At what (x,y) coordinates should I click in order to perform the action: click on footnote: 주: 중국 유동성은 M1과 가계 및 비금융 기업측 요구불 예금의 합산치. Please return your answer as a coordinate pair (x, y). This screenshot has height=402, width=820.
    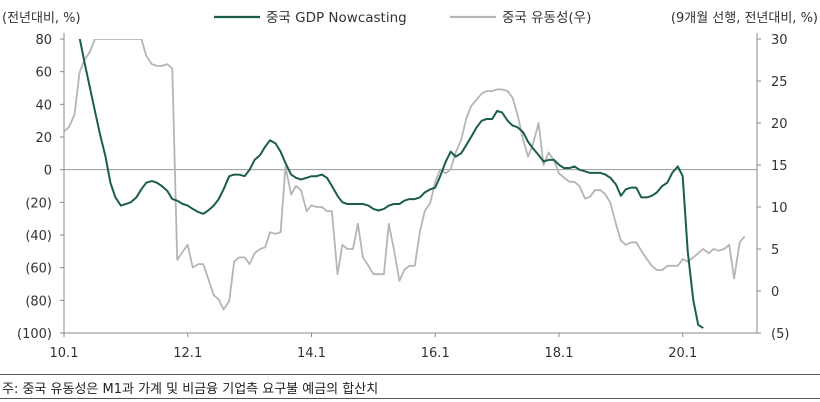
    Looking at the image, I should click on (190, 389).